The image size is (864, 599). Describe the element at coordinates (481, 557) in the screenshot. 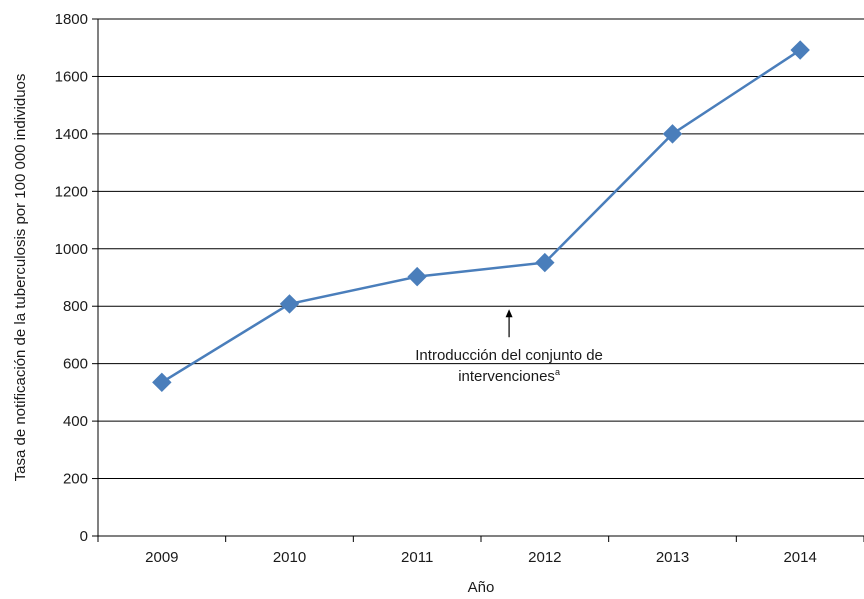

I see `x-tick-labels: 2009 2010 2011 2012 2013 2014` at that location.